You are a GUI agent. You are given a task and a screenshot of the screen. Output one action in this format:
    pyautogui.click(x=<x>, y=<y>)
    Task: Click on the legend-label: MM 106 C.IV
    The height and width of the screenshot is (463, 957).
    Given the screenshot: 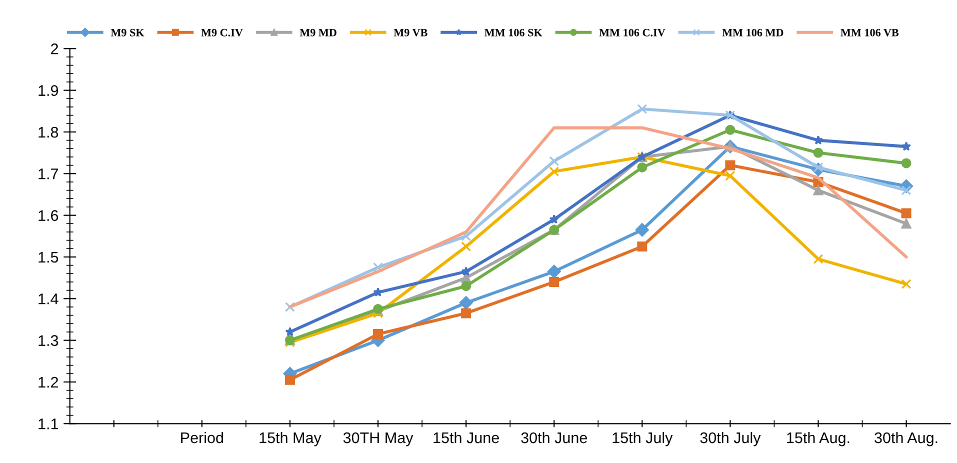 What is the action you would take?
    pyautogui.click(x=632, y=32)
    